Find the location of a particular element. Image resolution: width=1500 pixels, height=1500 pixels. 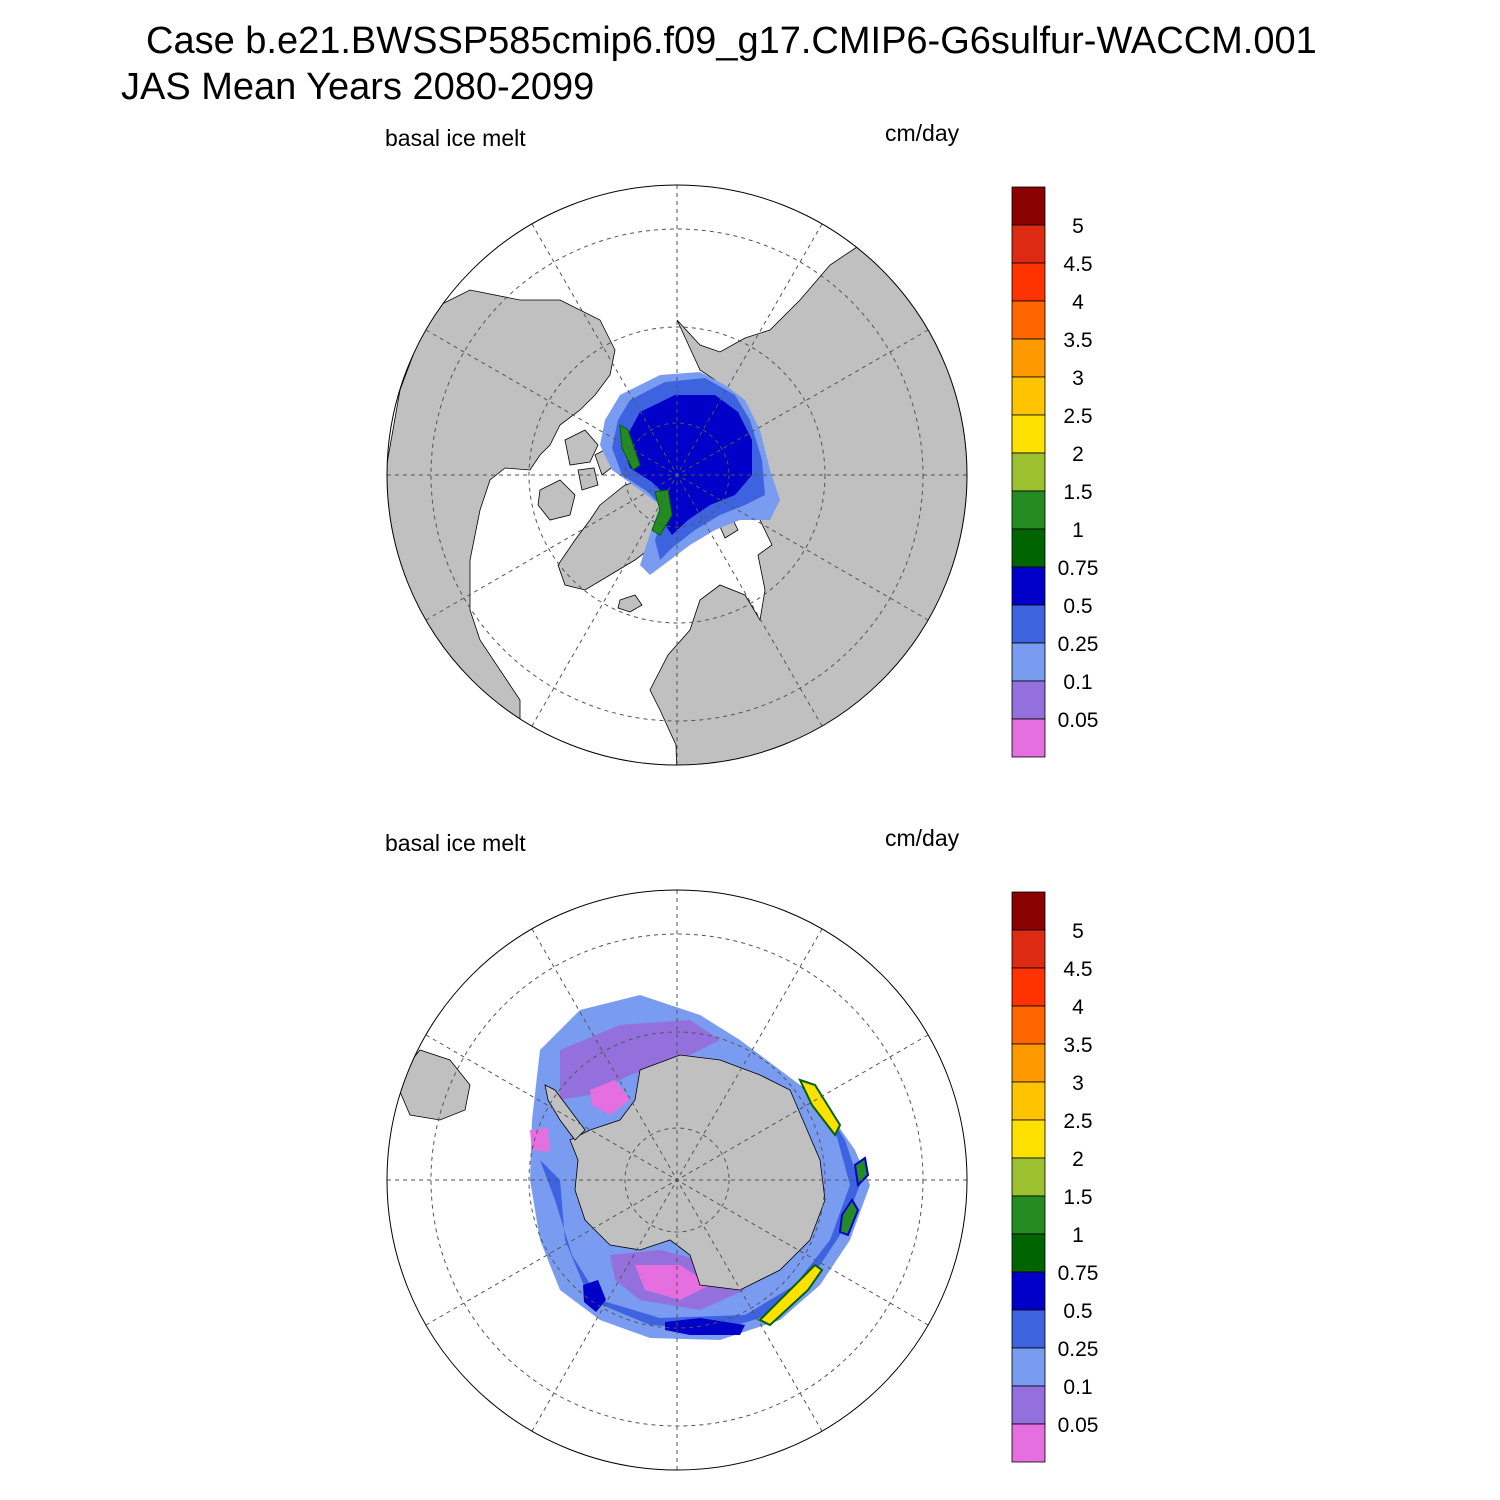

north-colorbar-tick-label: 1.5 is located at coordinates (1077, 492).